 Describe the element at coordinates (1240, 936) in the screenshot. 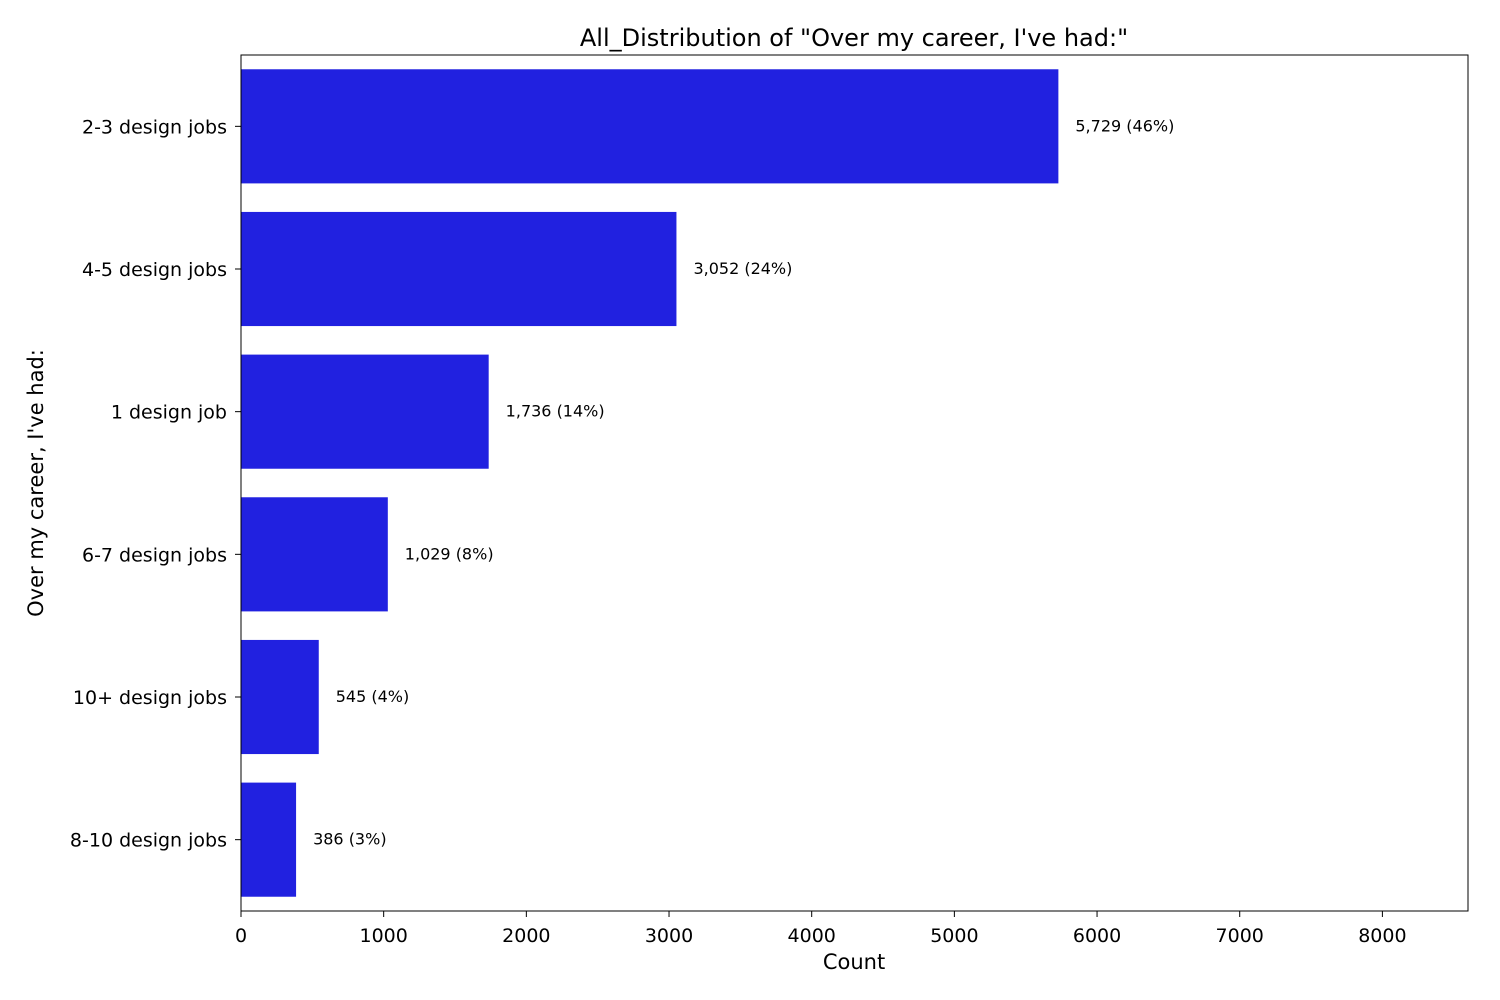

I see `x-tick-label-8: 7000` at that location.